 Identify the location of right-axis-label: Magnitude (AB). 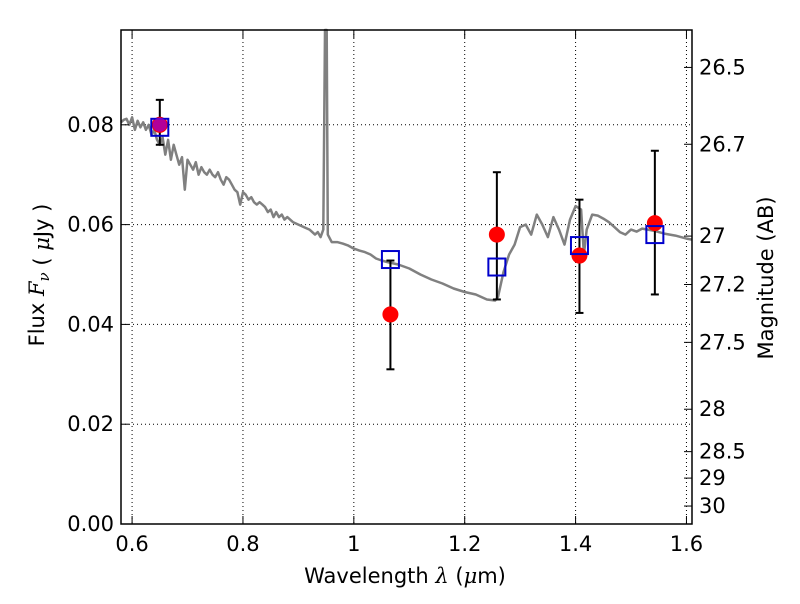
(766, 277).